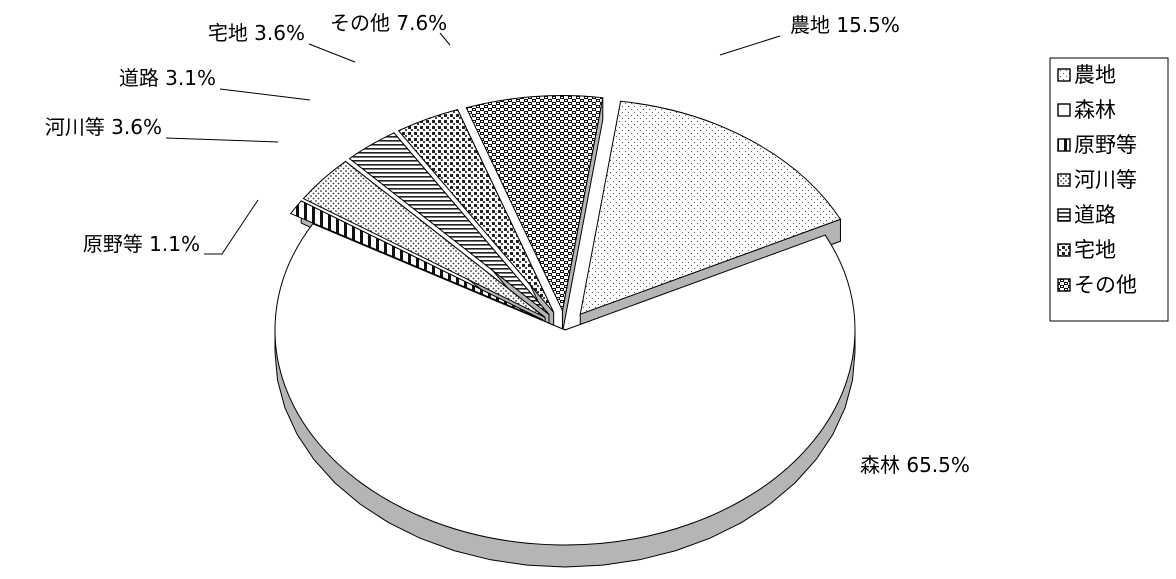 This screenshot has height=579, width=1176. I want to click on legend-item-3: 原野等, so click(1097, 145).